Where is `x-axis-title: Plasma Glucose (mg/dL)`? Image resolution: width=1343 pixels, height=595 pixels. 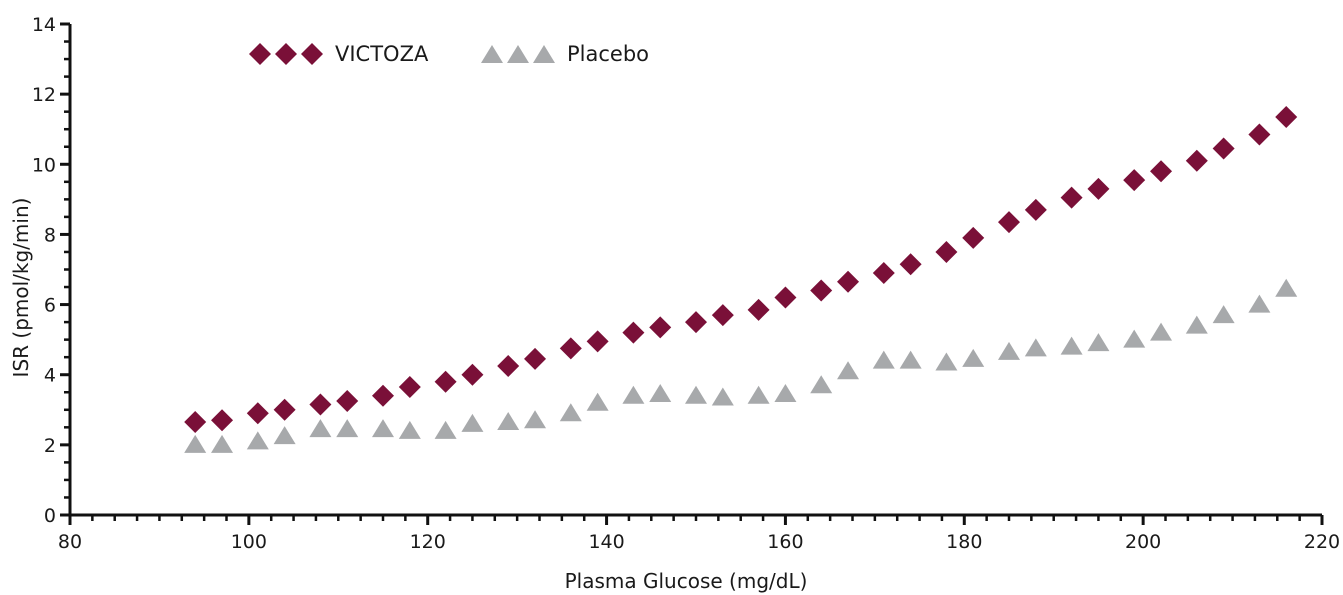
x-axis-title: Plasma Glucose (mg/dL) is located at coordinates (686, 581).